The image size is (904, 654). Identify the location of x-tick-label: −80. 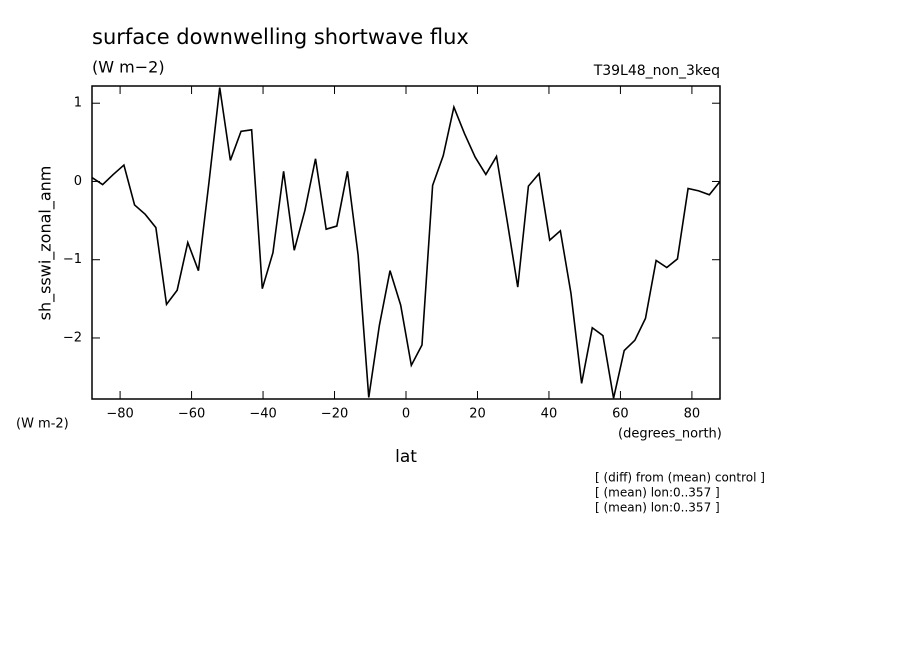
(119, 414).